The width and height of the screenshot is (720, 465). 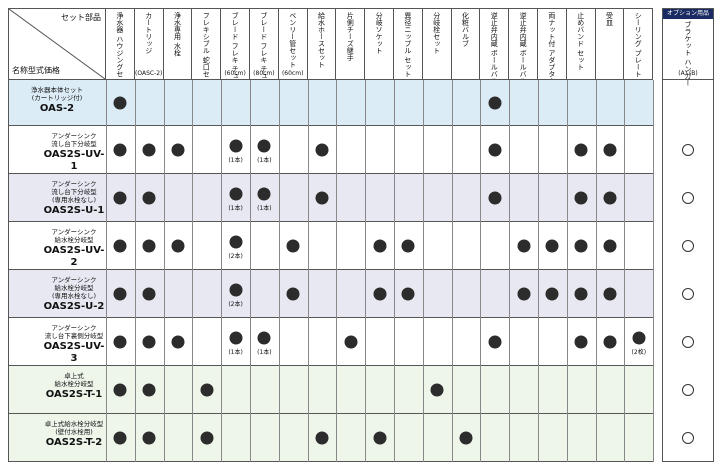 I want to click on row-name: アンダーシンク 給水栓分岐型 (専用水栓なし) OAS2S-U-2, so click(x=74, y=297).